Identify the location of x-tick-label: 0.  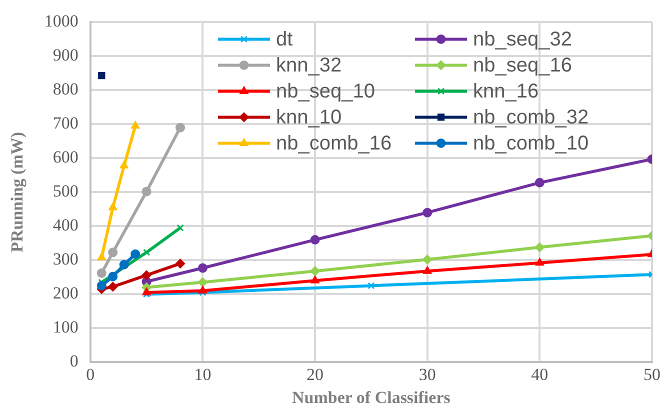
(90, 374).